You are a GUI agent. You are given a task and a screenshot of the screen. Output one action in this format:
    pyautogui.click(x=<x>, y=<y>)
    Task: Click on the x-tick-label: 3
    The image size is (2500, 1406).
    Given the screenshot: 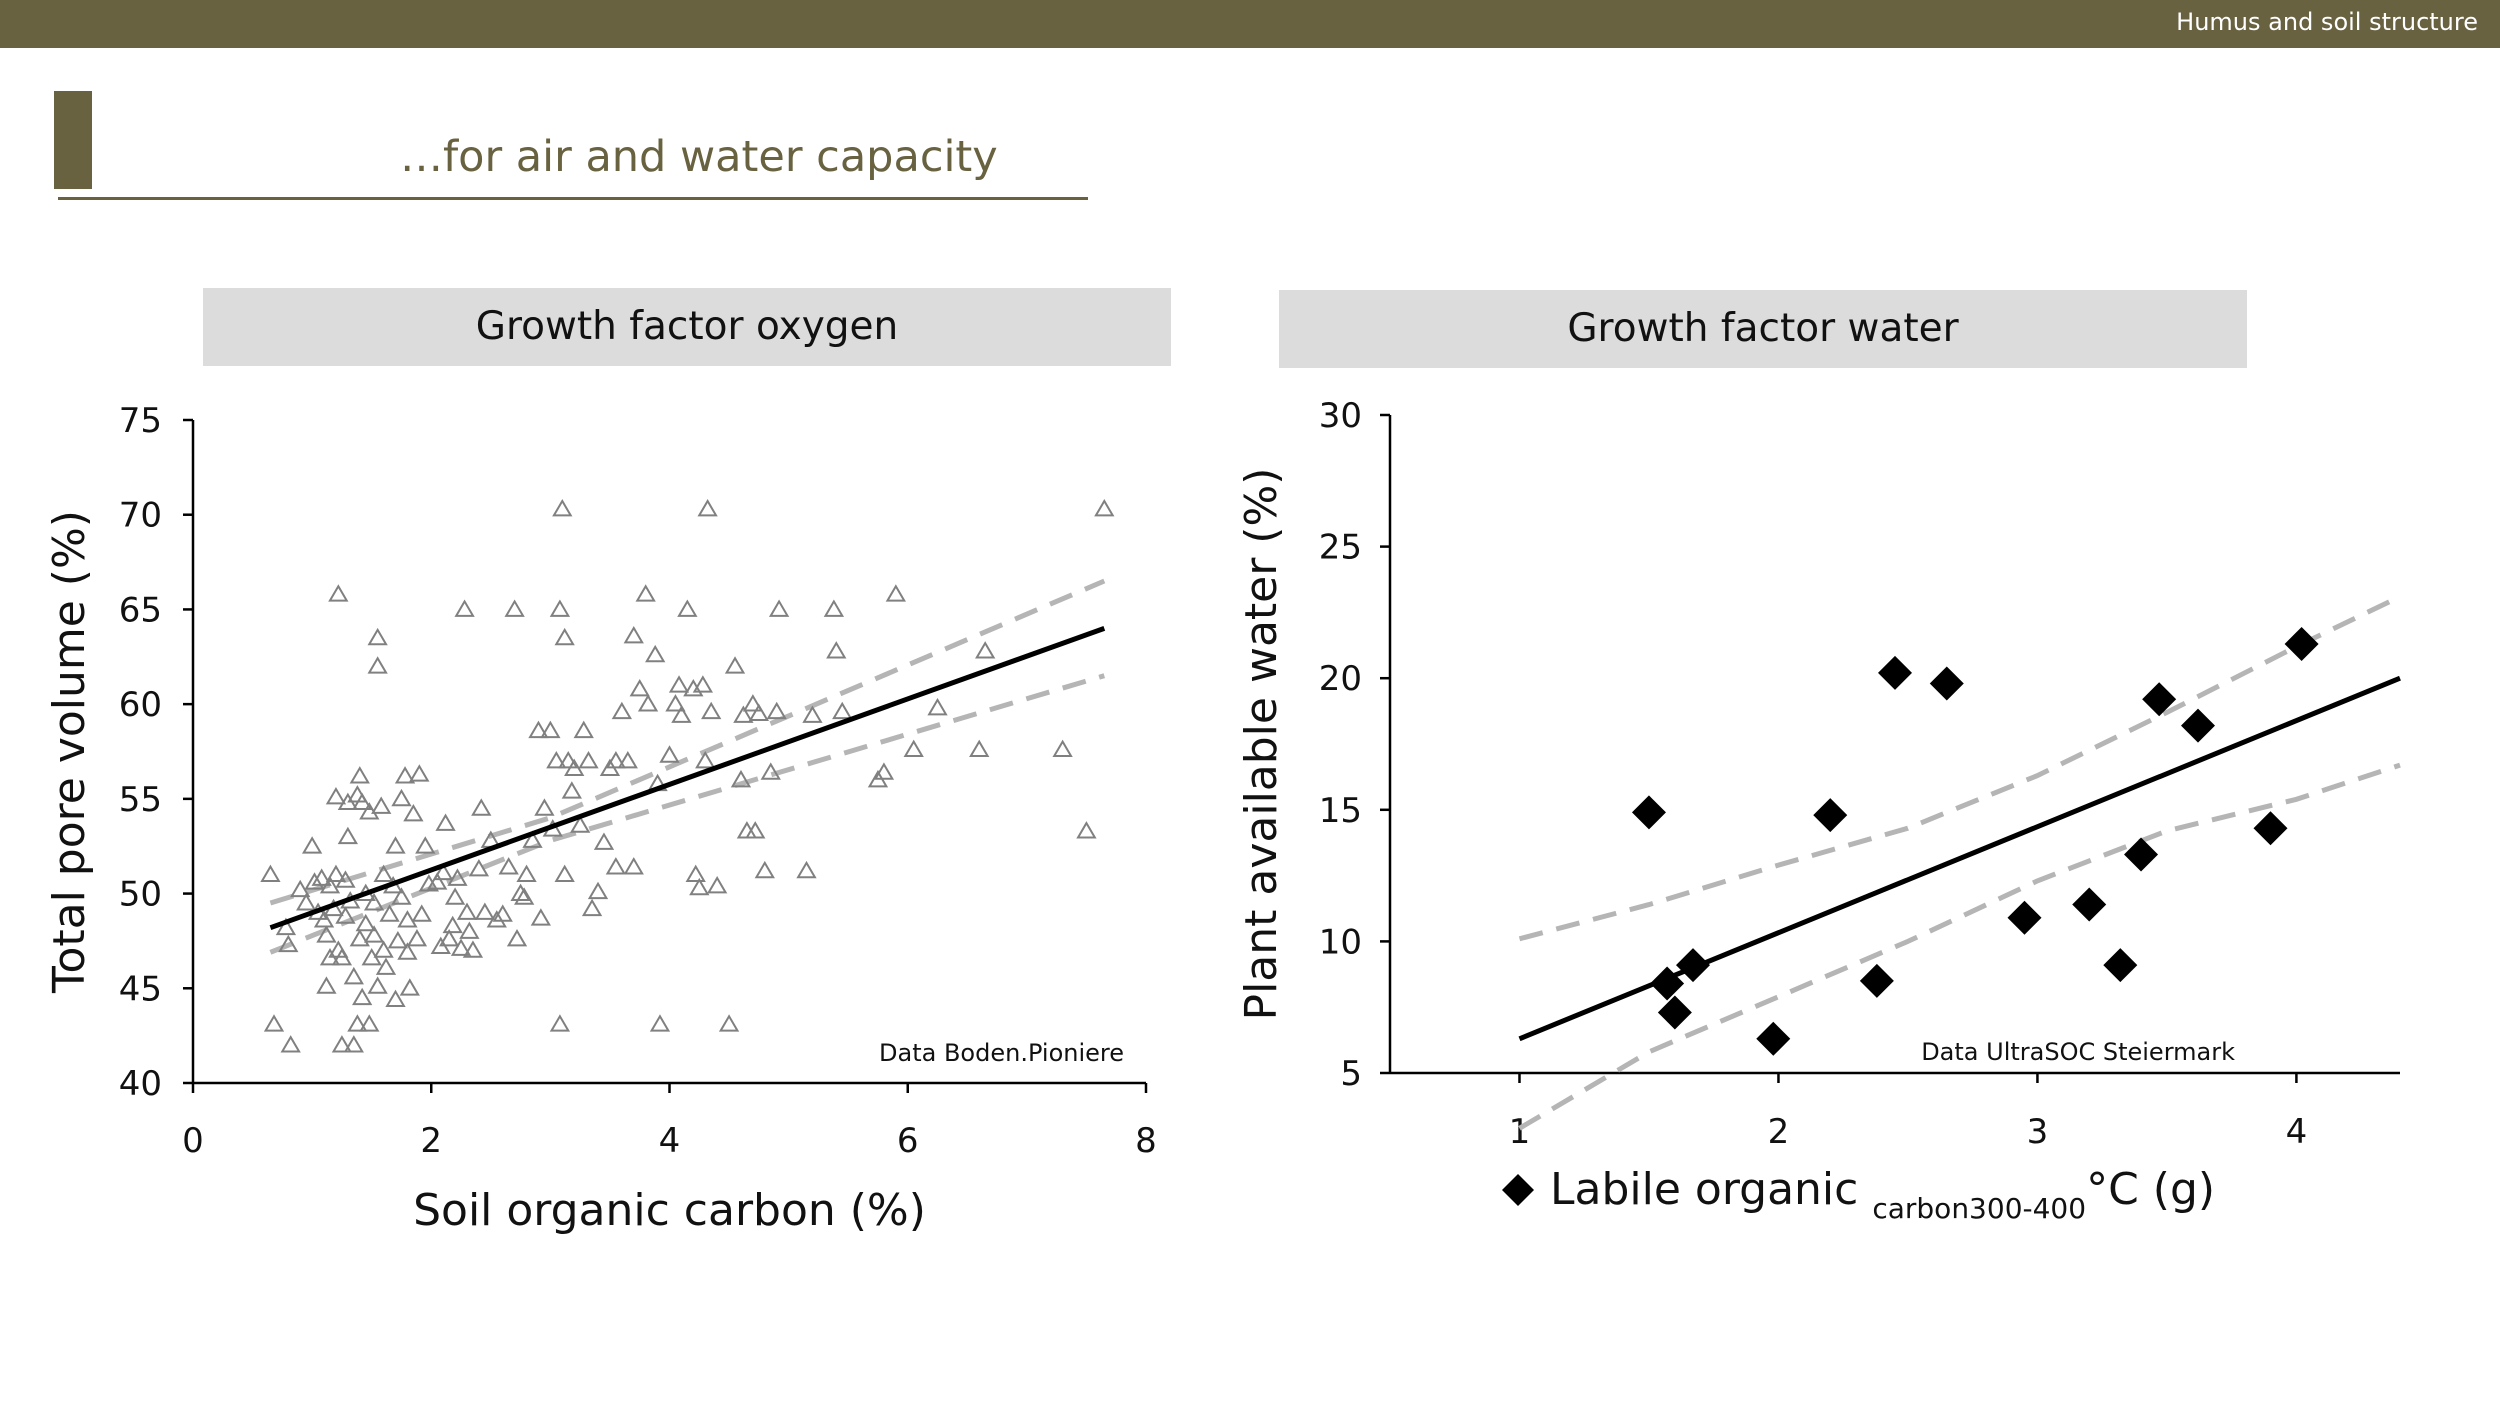 What is the action you would take?
    pyautogui.click(x=2038, y=1132)
    